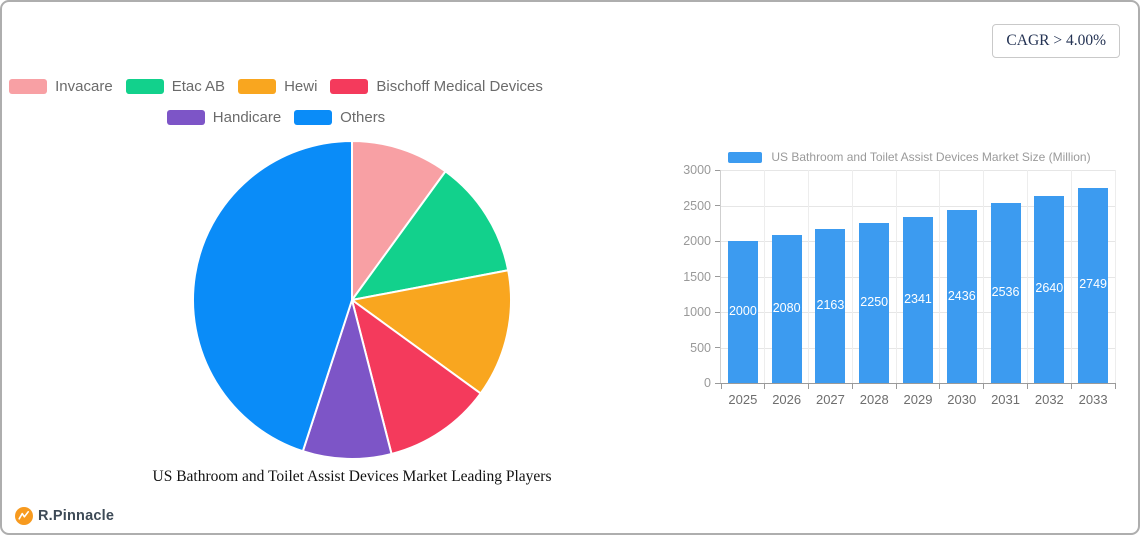 The image size is (1140, 535). I want to click on x-axis-label: 2032, so click(1049, 399).